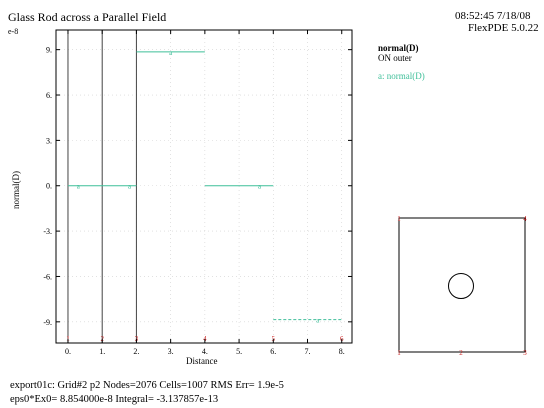 The height and width of the screenshot is (408, 544). What do you see at coordinates (308, 351) in the screenshot?
I see `x-tick-label: 7.` at bounding box center [308, 351].